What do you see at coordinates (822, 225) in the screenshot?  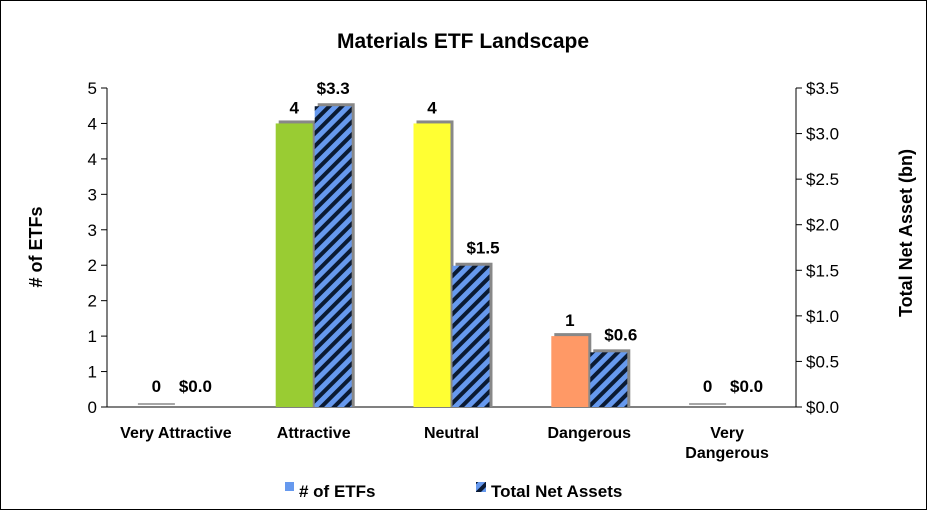 I see `right-tick-label: $2.0` at bounding box center [822, 225].